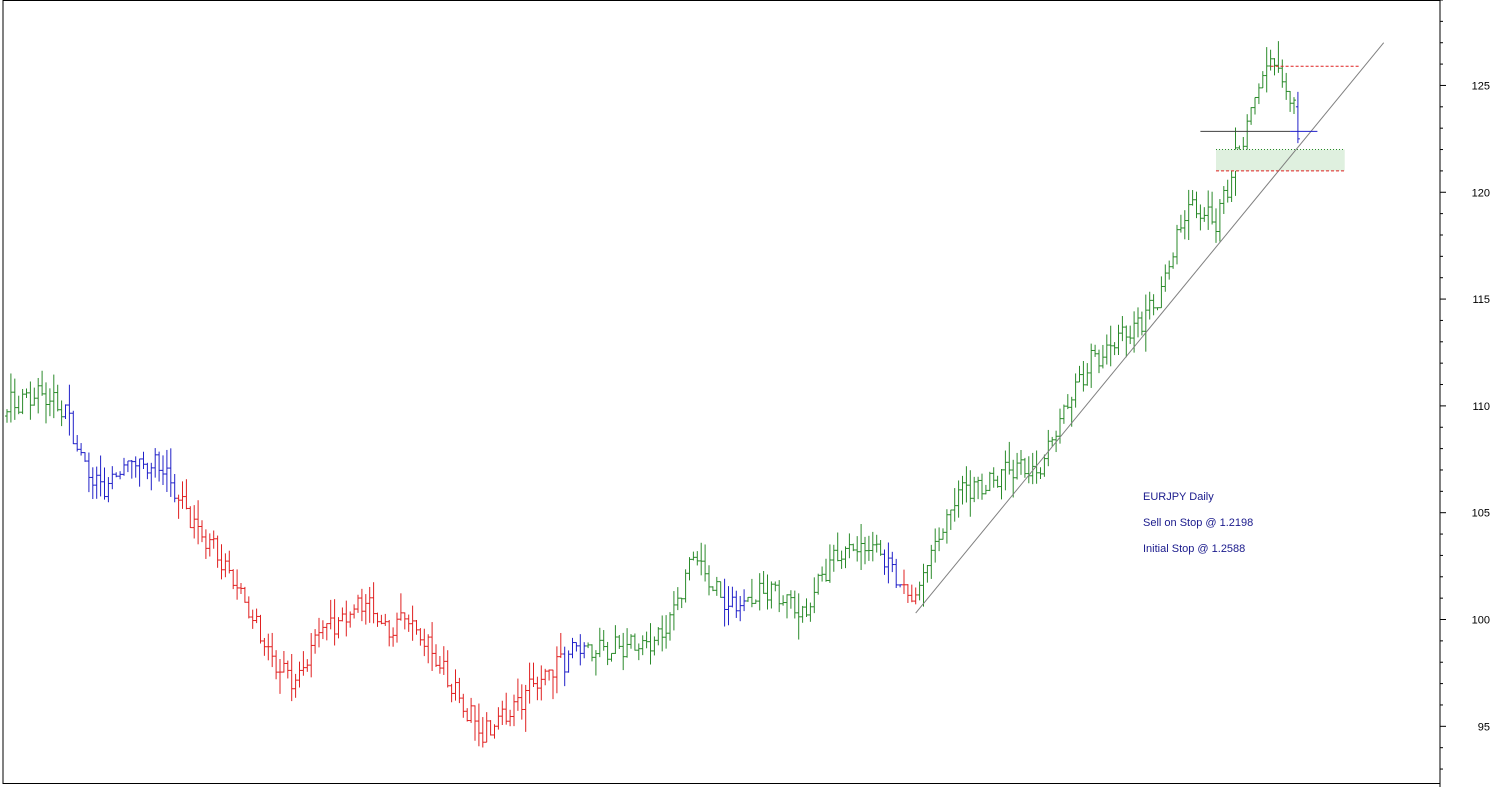  What do you see at coordinates (1481, 621) in the screenshot?
I see `axis-tick-label: 100` at bounding box center [1481, 621].